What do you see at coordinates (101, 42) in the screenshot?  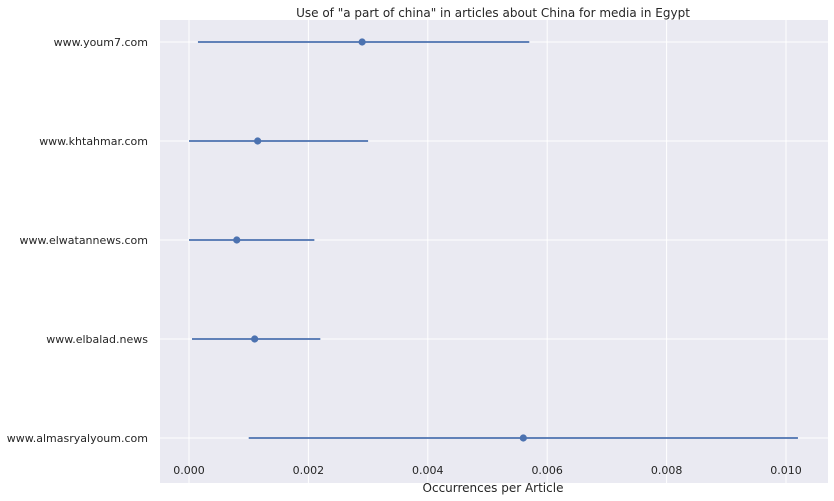 I see `y-category-label: www.youm7.com` at bounding box center [101, 42].